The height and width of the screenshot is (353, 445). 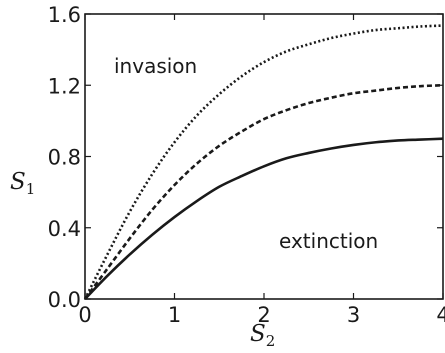 I want to click on y-tick-label: 1.6, so click(x=64, y=15).